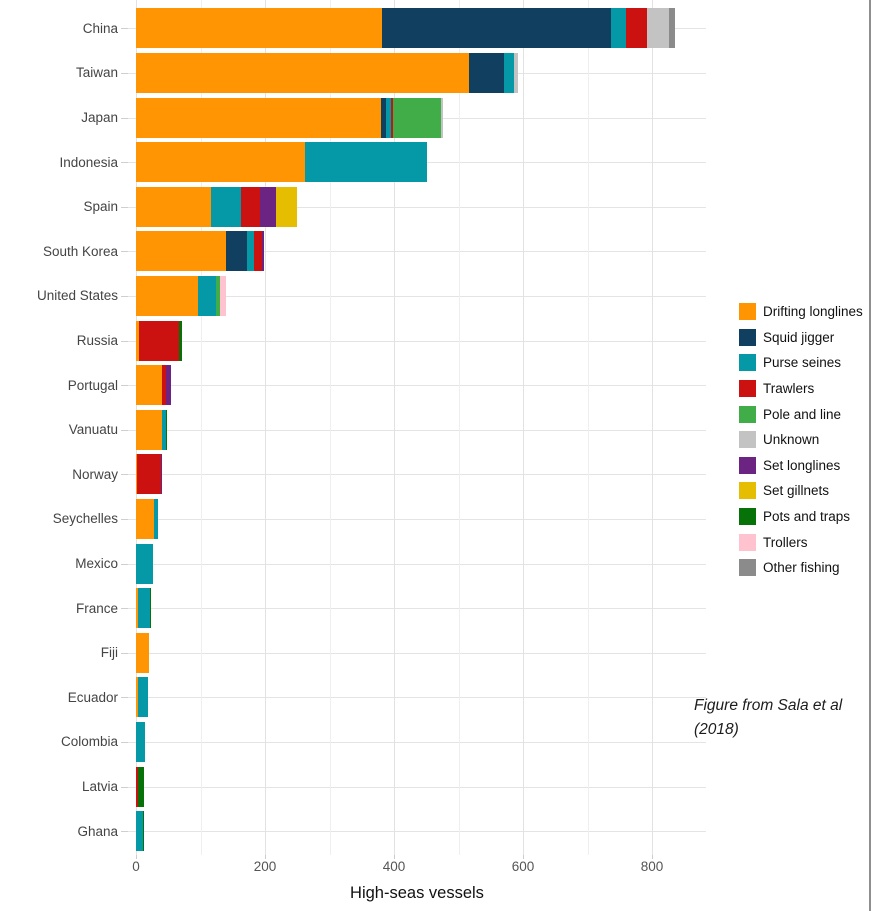  I want to click on legend-item: Pots and traps, so click(801, 517).